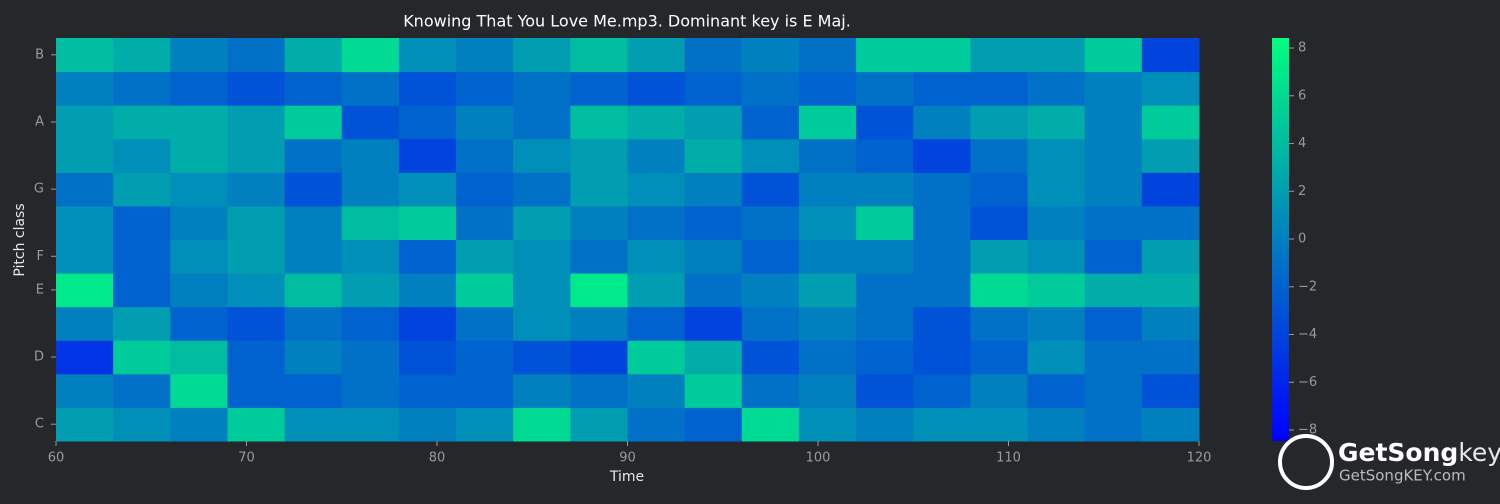  I want to click on colorbar-tick-label: −8, so click(1307, 430).